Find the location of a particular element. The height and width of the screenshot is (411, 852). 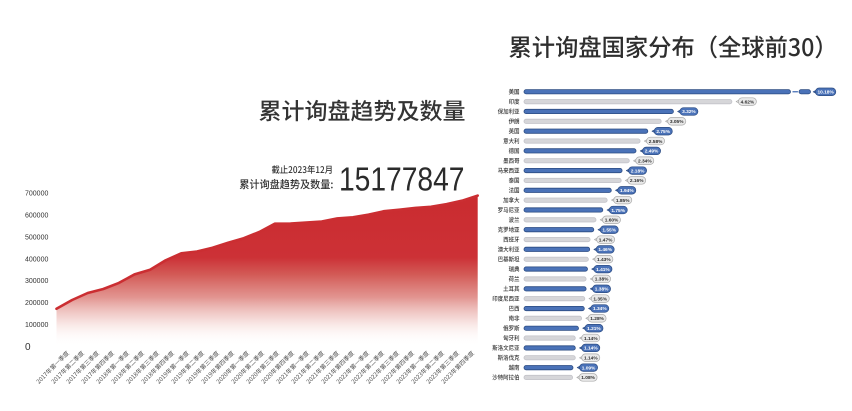

svg-text: 1.21% is located at coordinates (594, 329).